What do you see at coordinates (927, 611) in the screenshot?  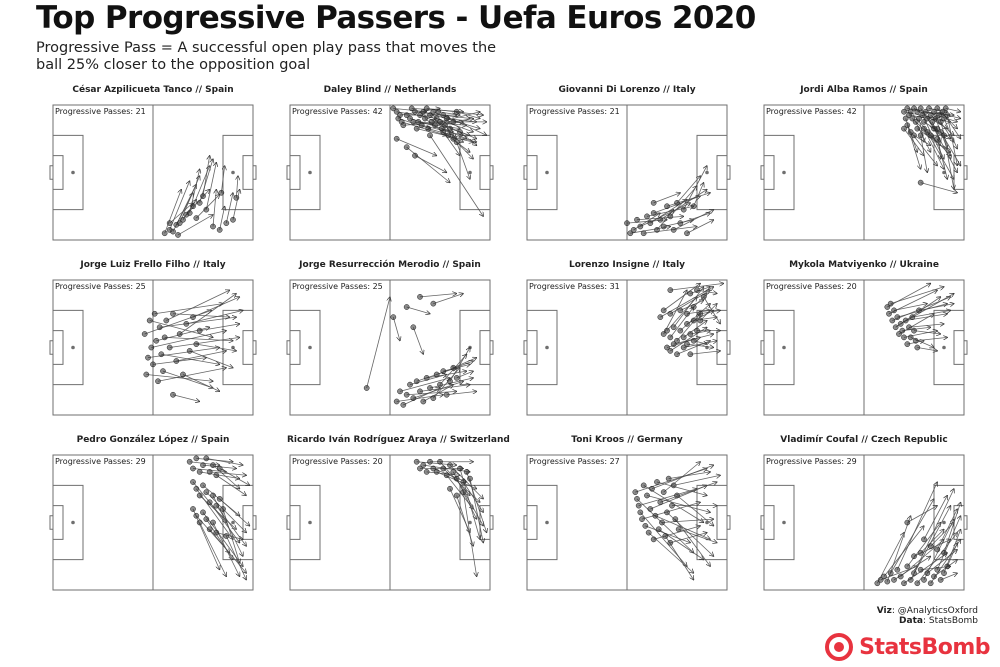 I see `viz-credit: Viz: @AnalyticsOxford` at bounding box center [927, 611].